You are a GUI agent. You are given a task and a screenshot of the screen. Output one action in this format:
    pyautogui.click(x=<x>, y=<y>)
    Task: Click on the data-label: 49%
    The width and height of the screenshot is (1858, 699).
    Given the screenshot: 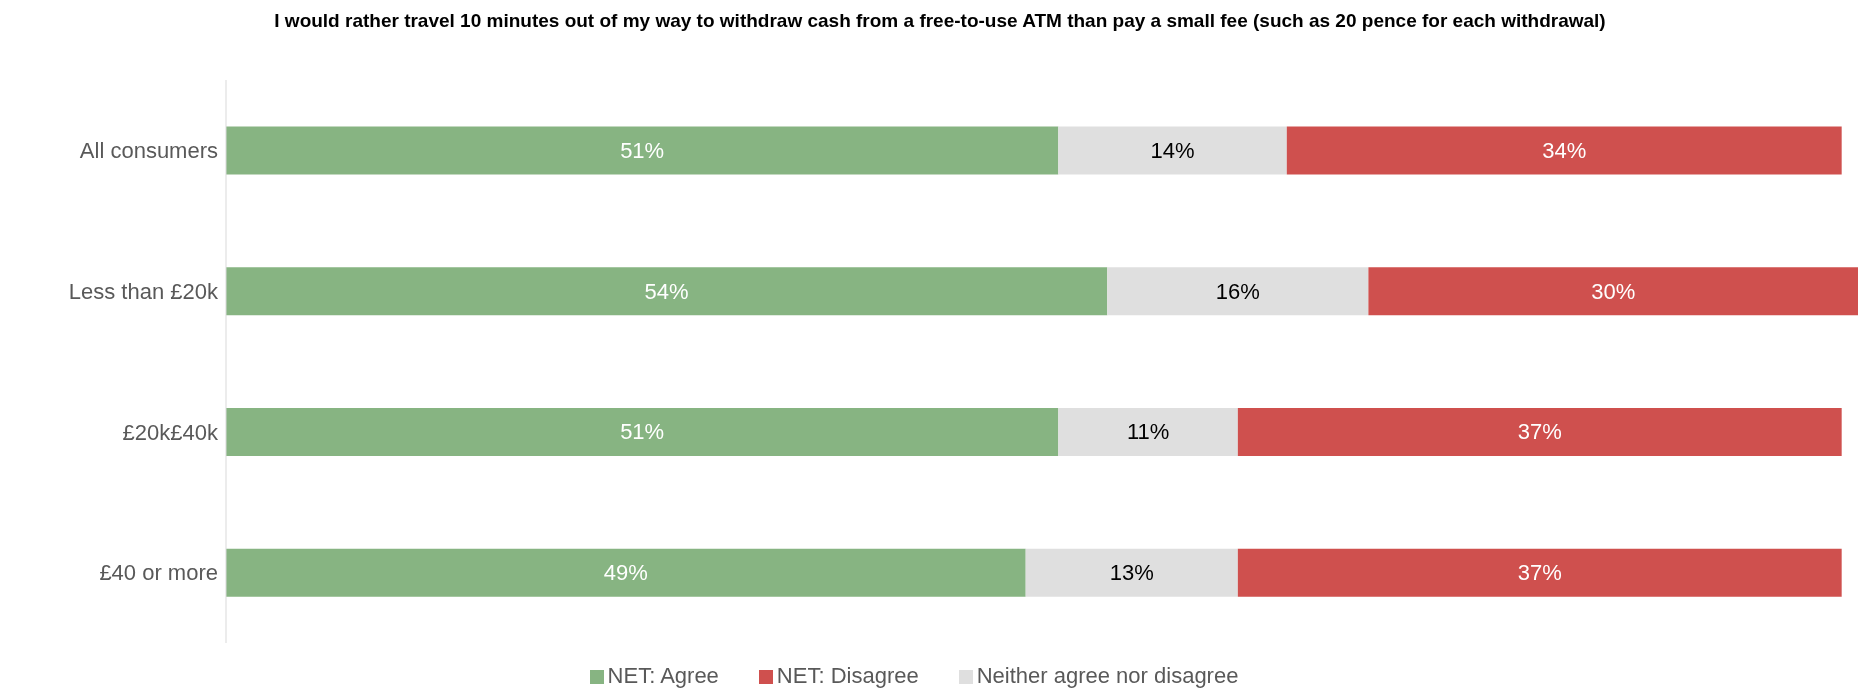 What is the action you would take?
    pyautogui.click(x=625, y=573)
    